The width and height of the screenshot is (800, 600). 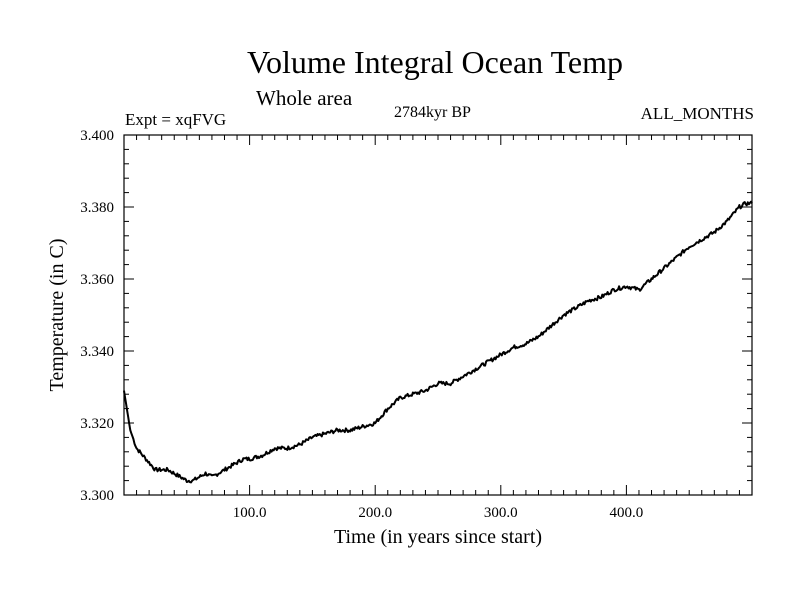 I want to click on y-tick-label: 3.320, so click(x=97, y=424).